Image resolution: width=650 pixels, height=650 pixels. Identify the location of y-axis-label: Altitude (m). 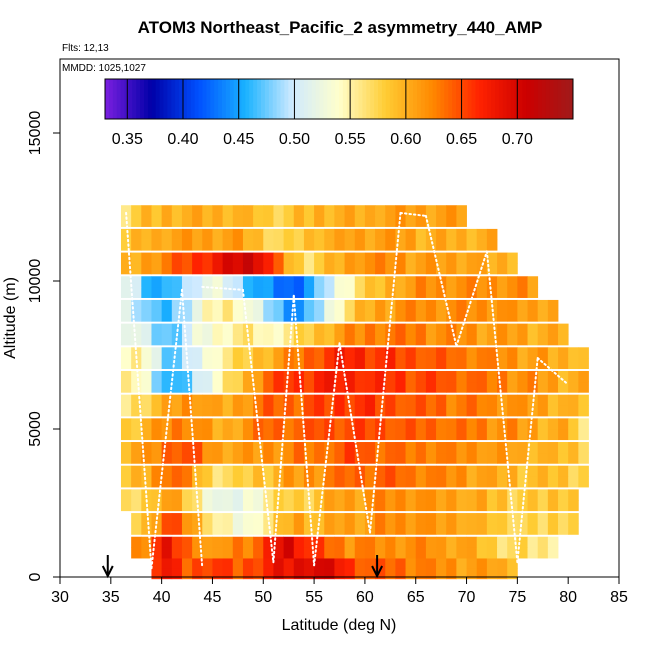
(10, 318).